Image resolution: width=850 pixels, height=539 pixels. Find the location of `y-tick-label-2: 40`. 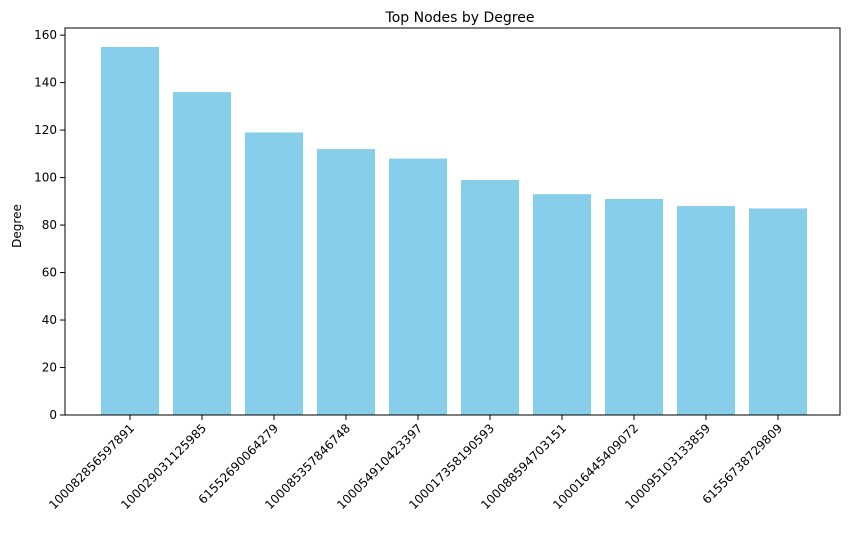

y-tick-label-2: 40 is located at coordinates (49, 320).